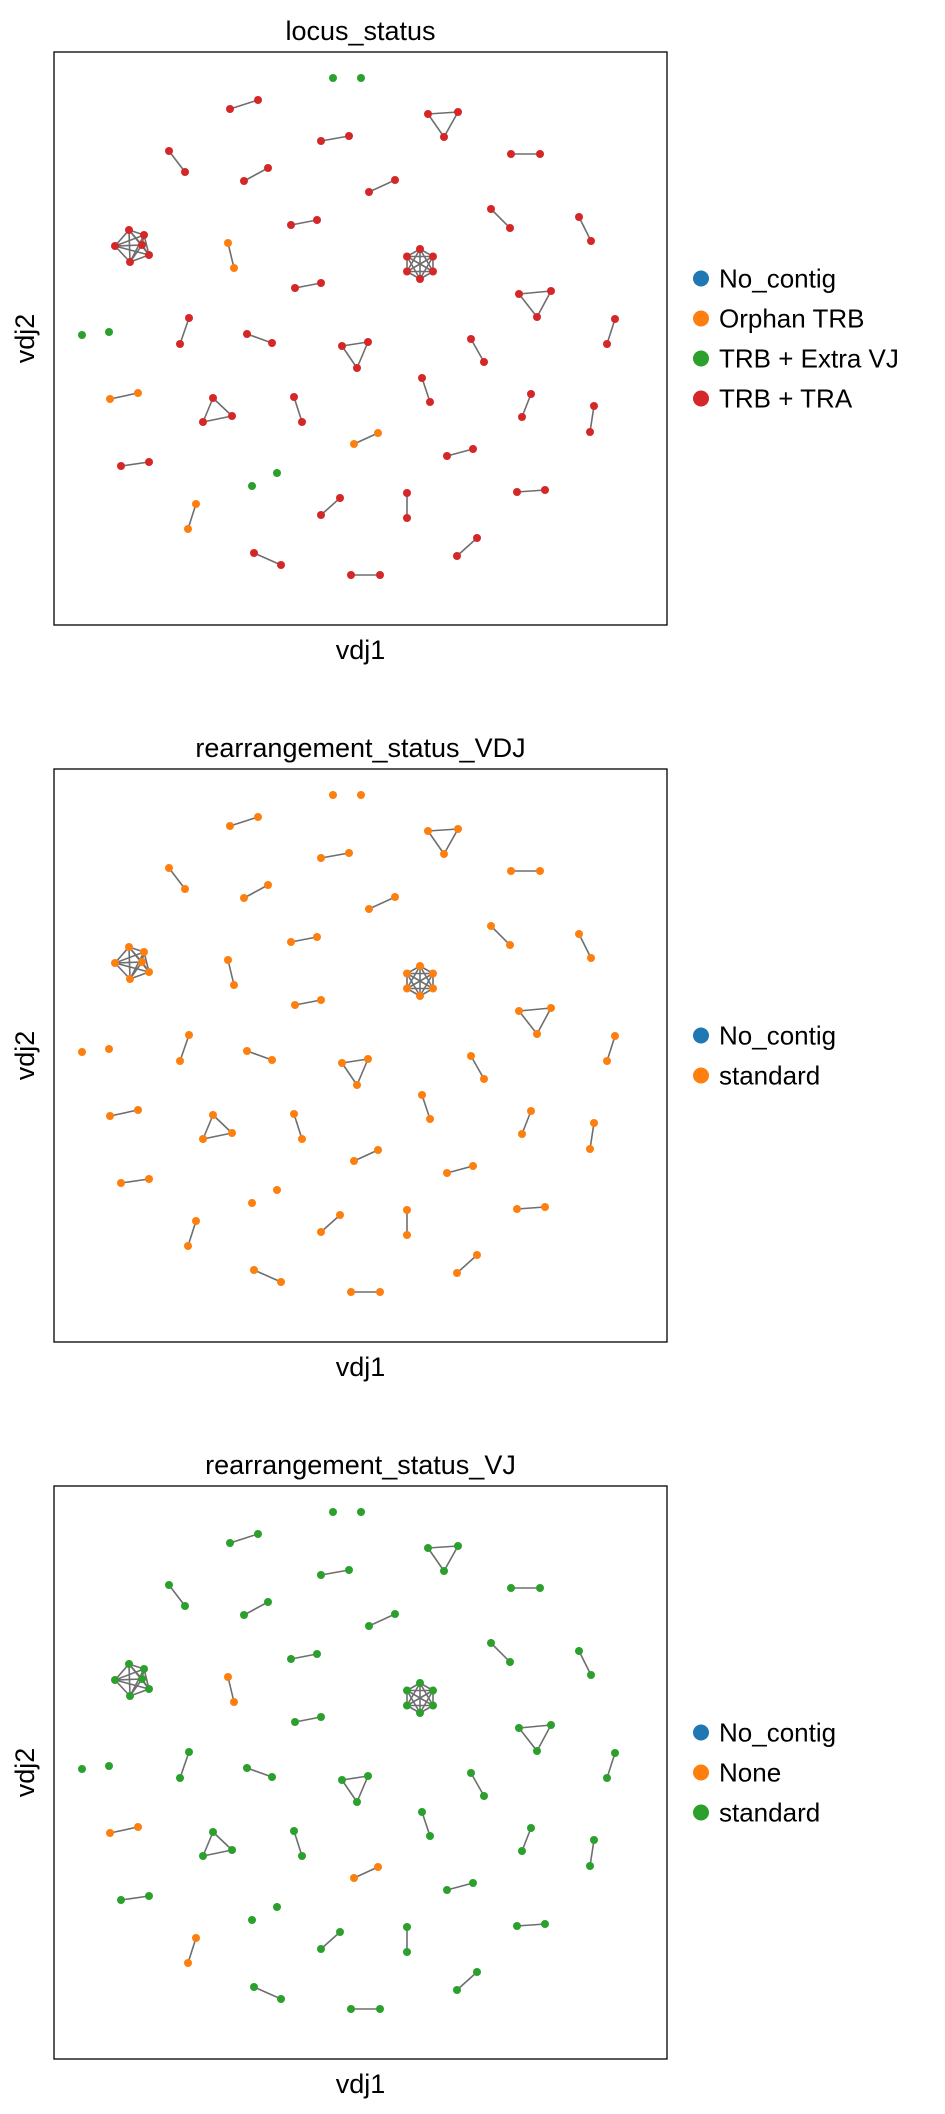 The height and width of the screenshot is (2114, 945). I want to click on x-axis-label: vdj1, so click(361, 2084).